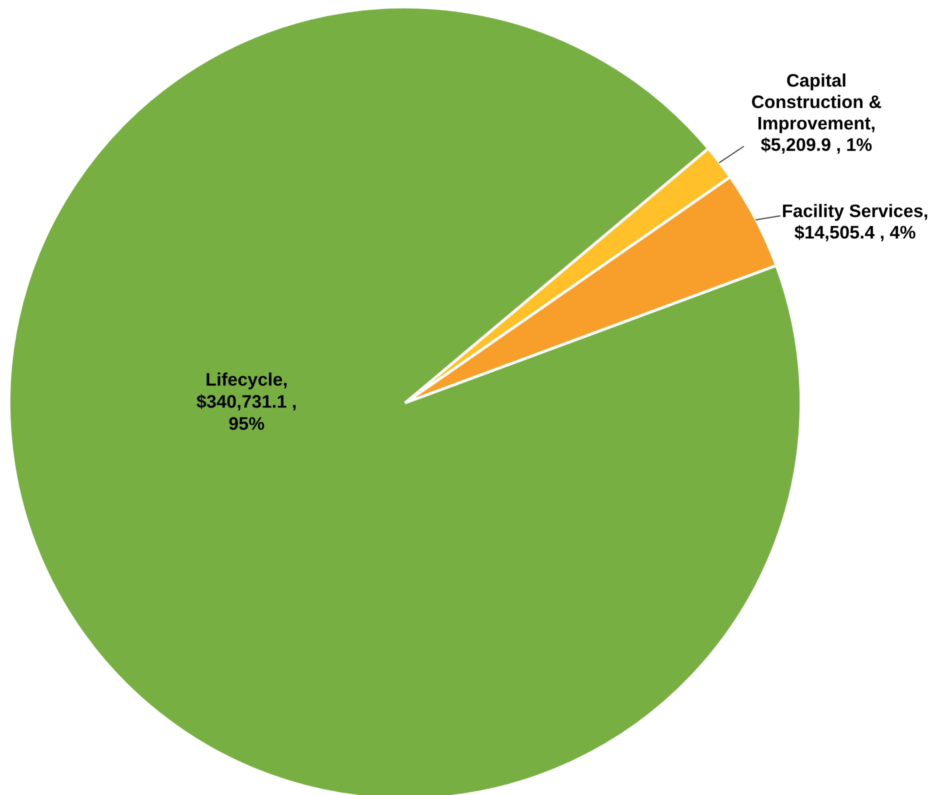 The height and width of the screenshot is (795, 951). Describe the element at coordinates (855, 223) in the screenshot. I see `slice-label: Facility Services, $14,505.4 , 4%` at that location.